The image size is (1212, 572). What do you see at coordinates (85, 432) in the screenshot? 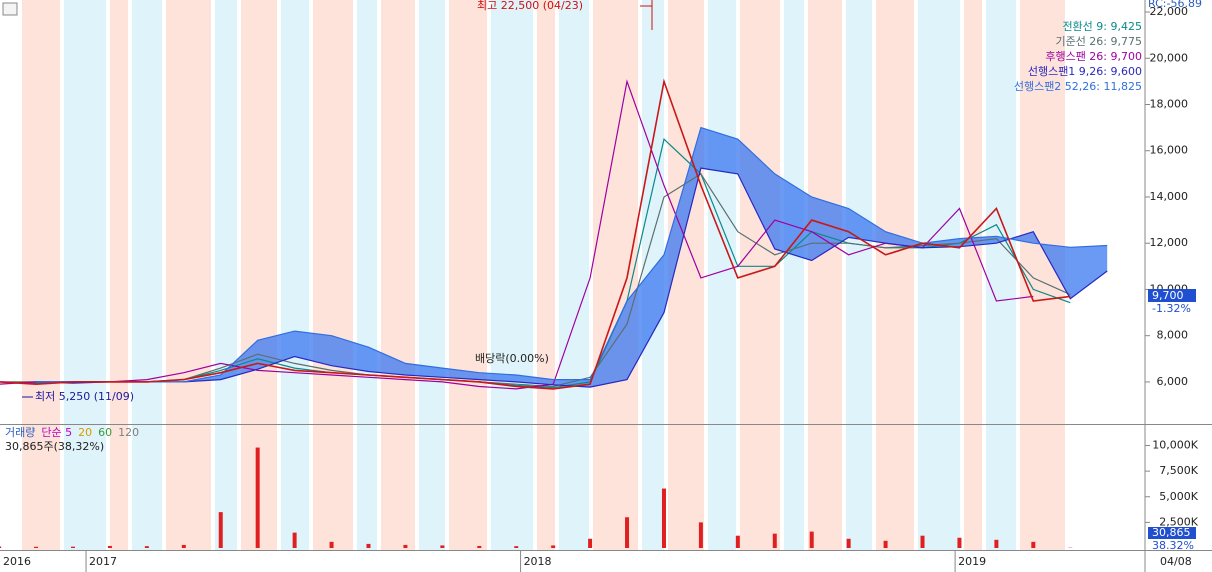
I see `volume-legend-entry: 20` at bounding box center [85, 432].